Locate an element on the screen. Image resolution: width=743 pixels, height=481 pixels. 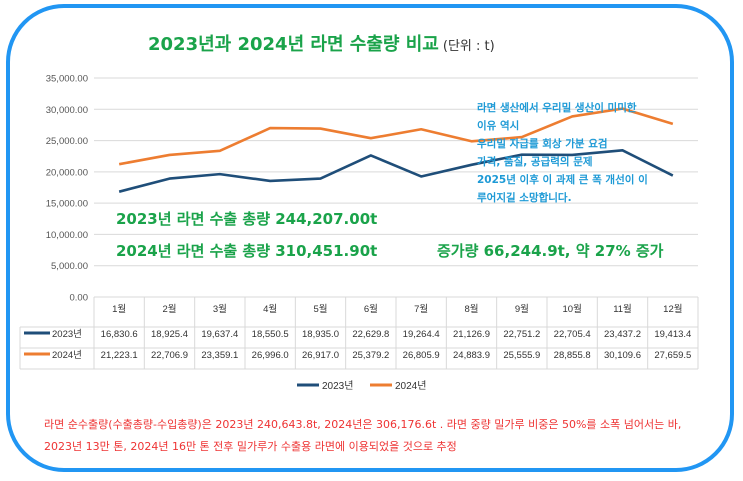
category-label: 10월 is located at coordinates (572, 309).